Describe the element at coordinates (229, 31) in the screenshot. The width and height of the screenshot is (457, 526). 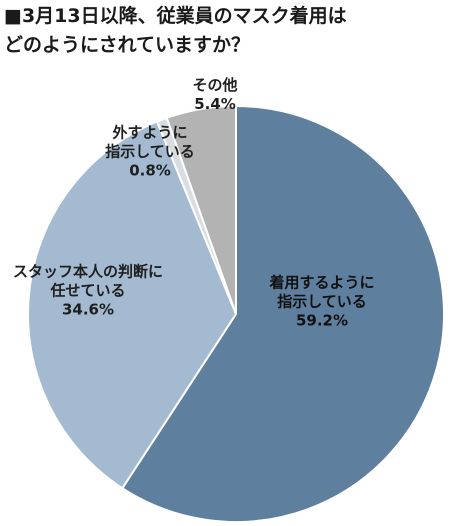
I see `chart-title: ■3月13日以降、従業員のマスク着用は どのようにされていますか？` at that location.